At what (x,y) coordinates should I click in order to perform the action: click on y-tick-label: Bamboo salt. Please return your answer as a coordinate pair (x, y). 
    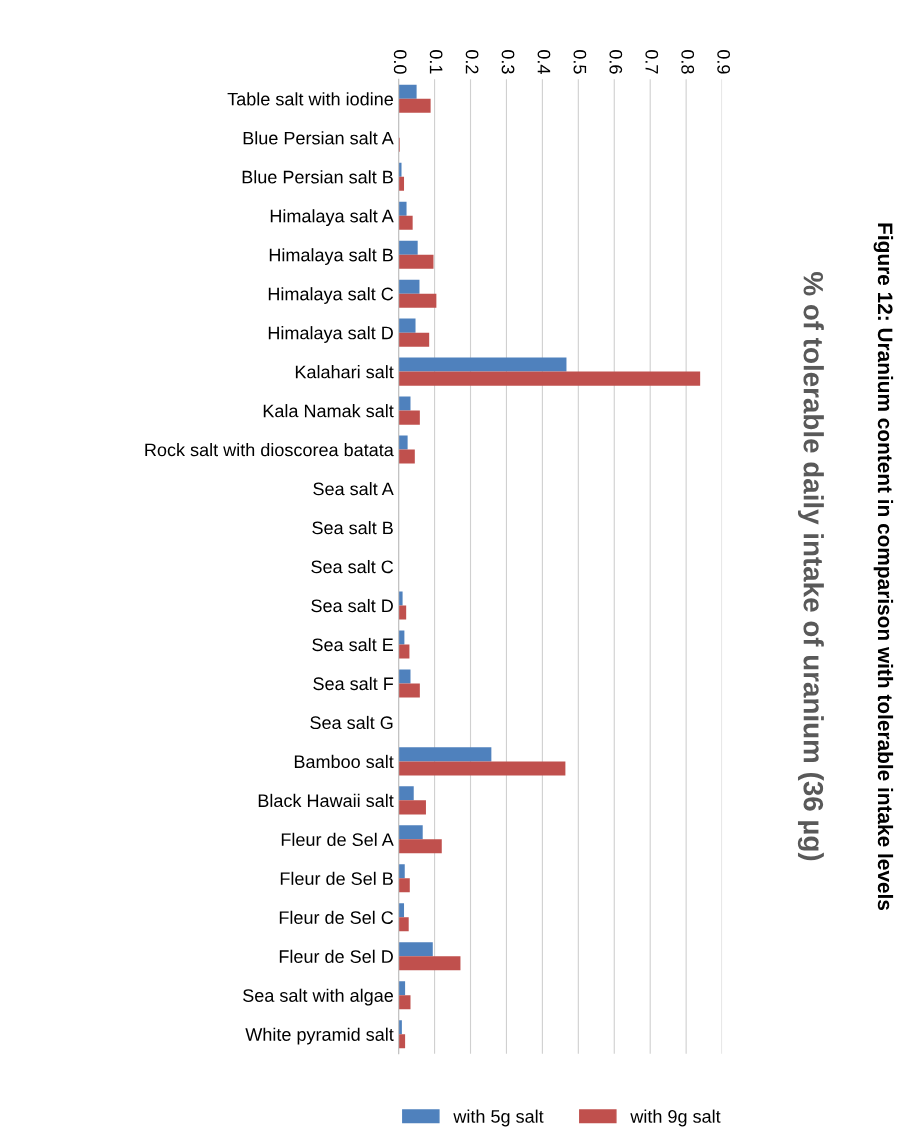
    Looking at the image, I should click on (344, 761).